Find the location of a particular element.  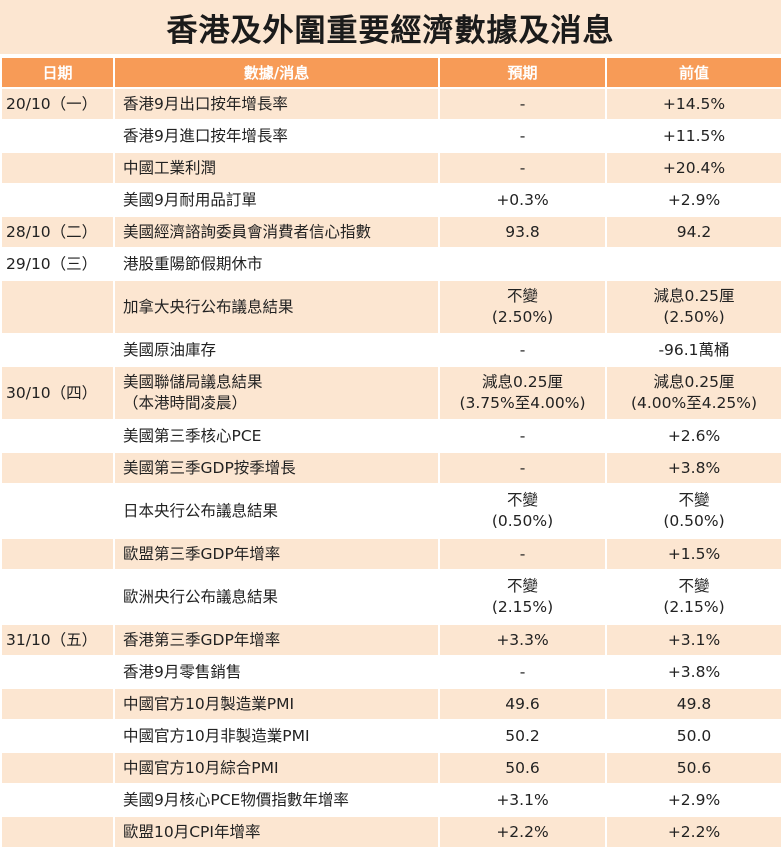

cell-expected: 不變 (0.50%) is located at coordinates (522, 511).